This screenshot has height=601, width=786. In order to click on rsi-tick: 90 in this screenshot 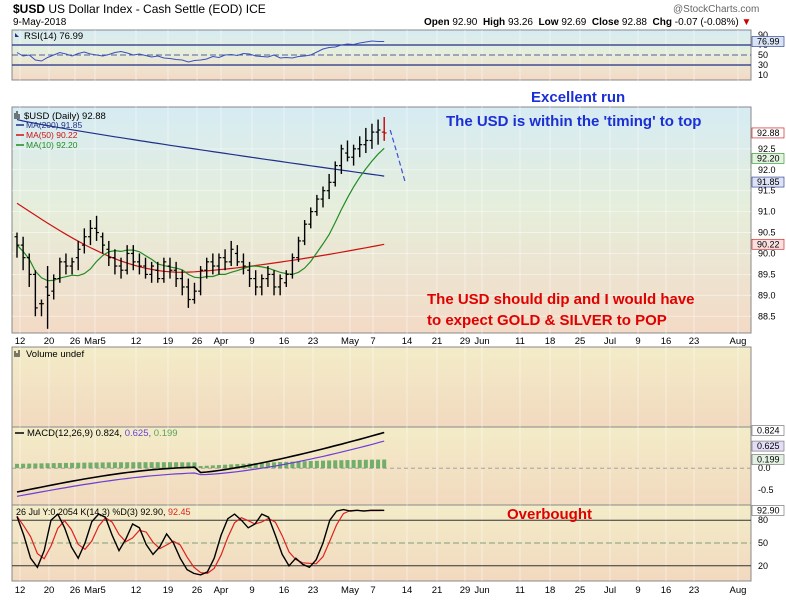, I will do `click(763, 35)`.